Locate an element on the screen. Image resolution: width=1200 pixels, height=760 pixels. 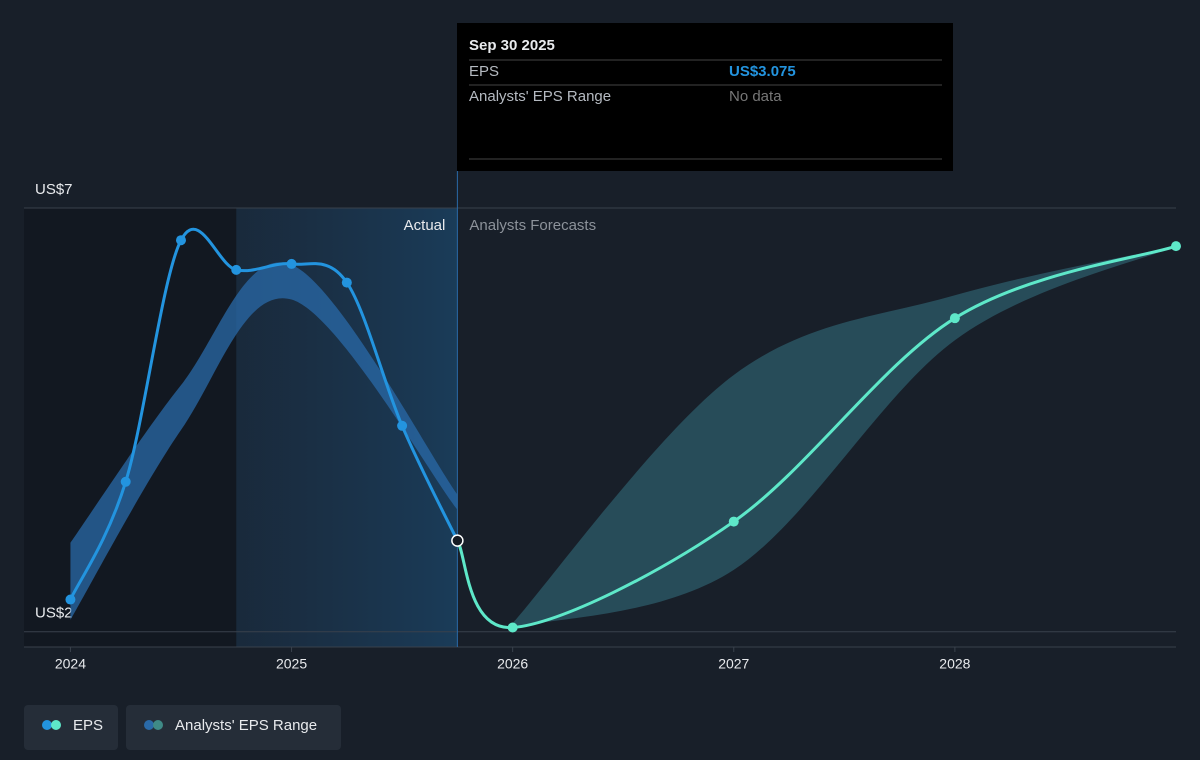
x-tick-label: 2027 is located at coordinates (733, 664).